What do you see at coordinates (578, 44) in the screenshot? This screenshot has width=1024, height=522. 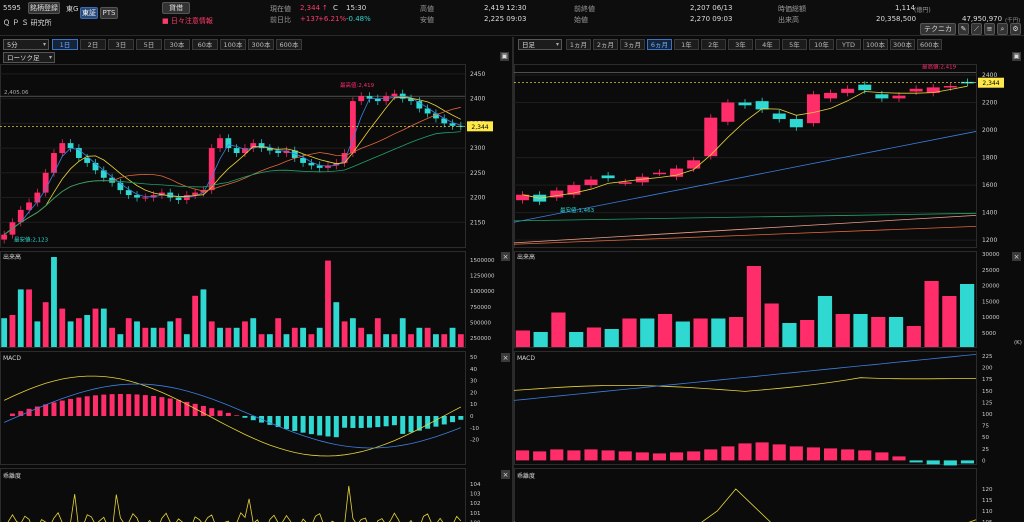 I see `right-range-0: 1ヵ月` at bounding box center [578, 44].